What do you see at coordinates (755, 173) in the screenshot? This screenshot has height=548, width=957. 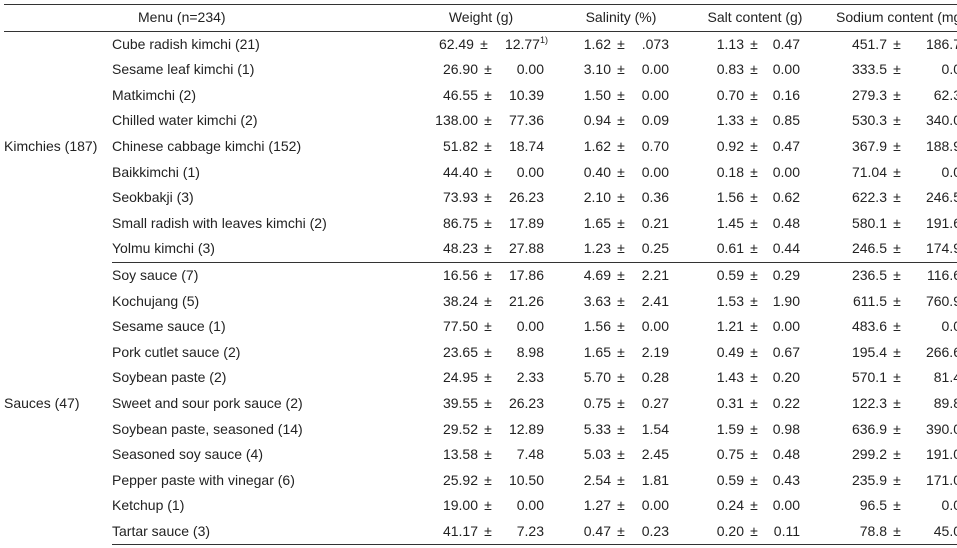 I see `salt-content-cell: 0.18 ±0.00` at bounding box center [755, 173].